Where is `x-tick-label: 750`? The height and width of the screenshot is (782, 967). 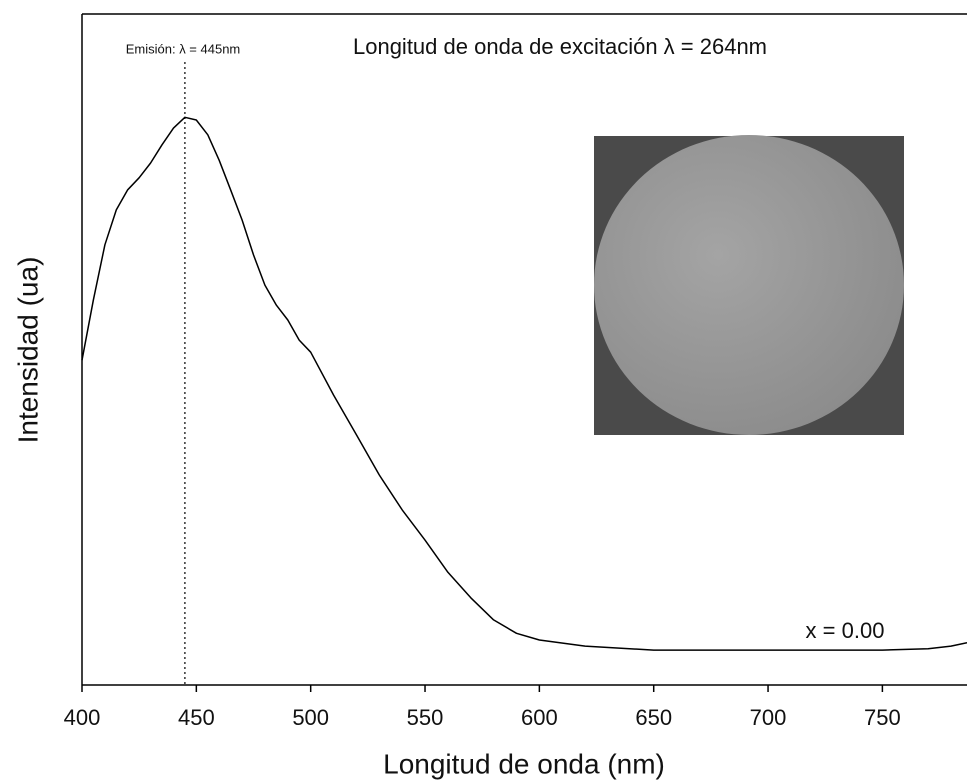
x-tick-label: 750 is located at coordinates (882, 717).